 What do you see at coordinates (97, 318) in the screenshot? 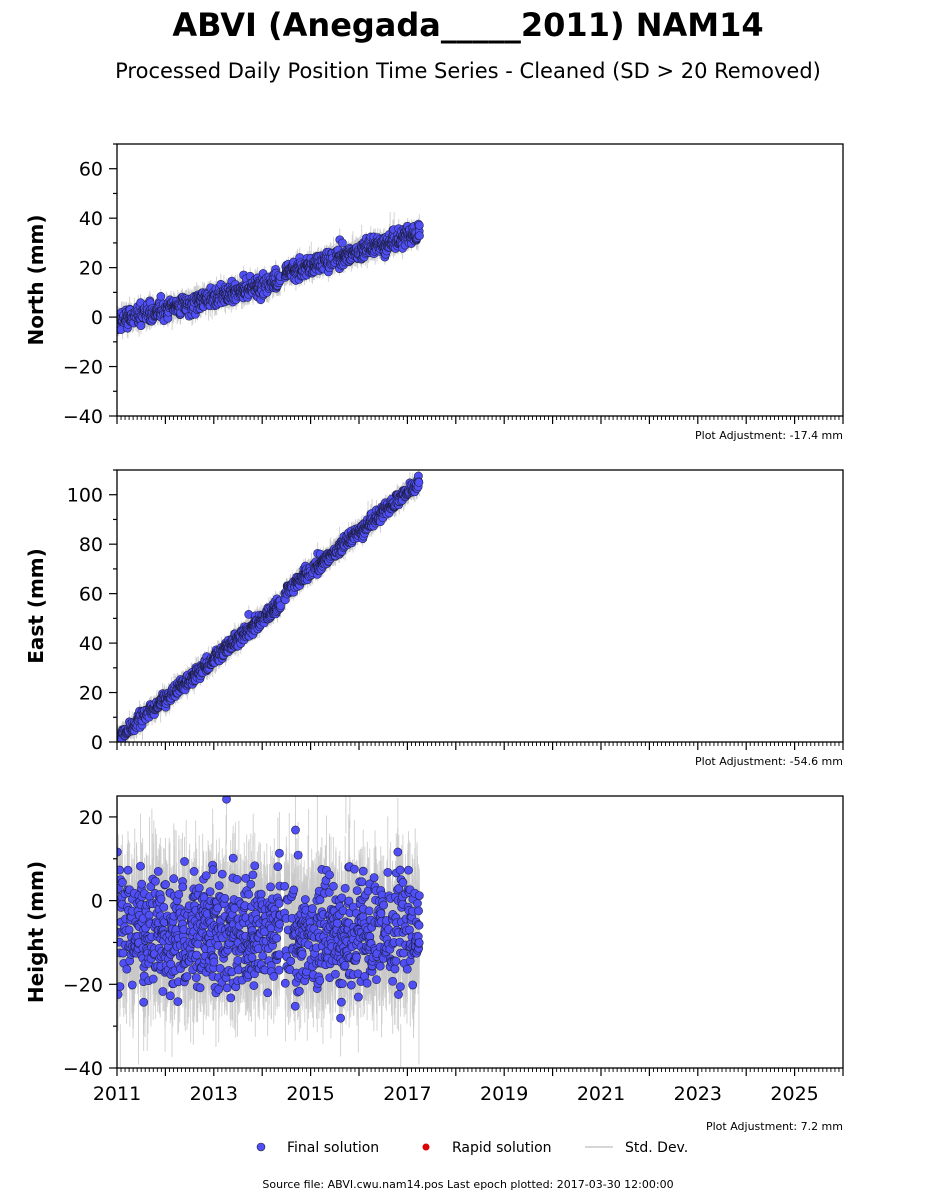
I see `north-y-tick-label: 0` at bounding box center [97, 318].